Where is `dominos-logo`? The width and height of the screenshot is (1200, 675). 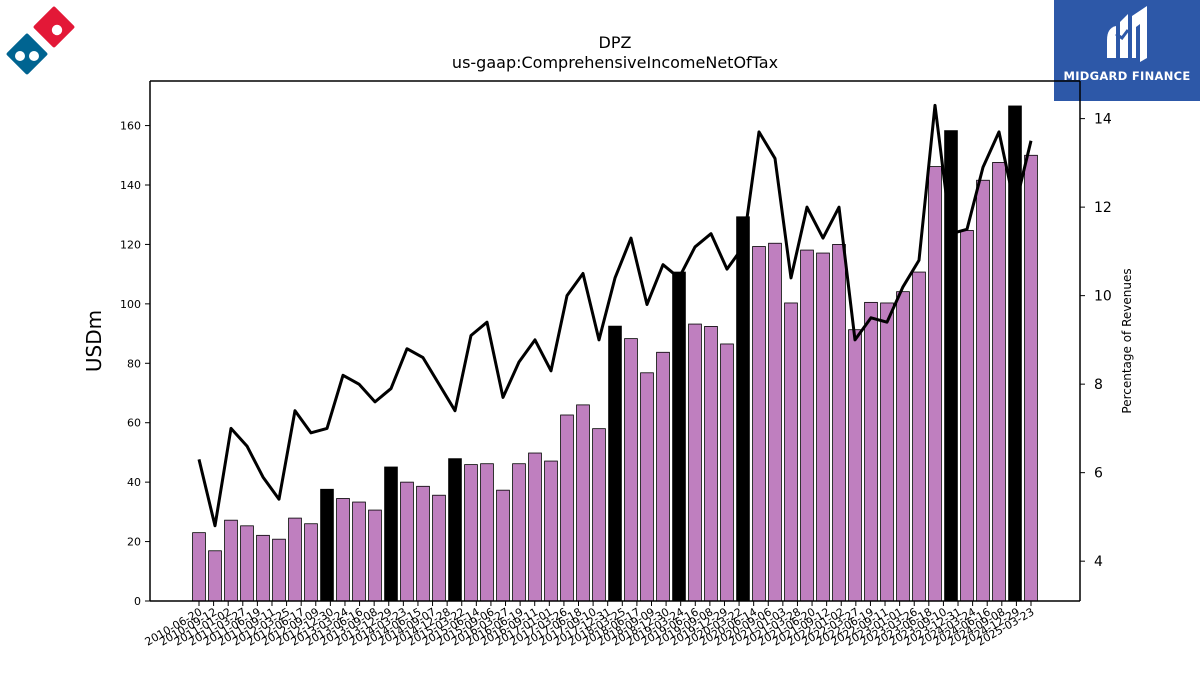 dominos-logo is located at coordinates (40, 40).